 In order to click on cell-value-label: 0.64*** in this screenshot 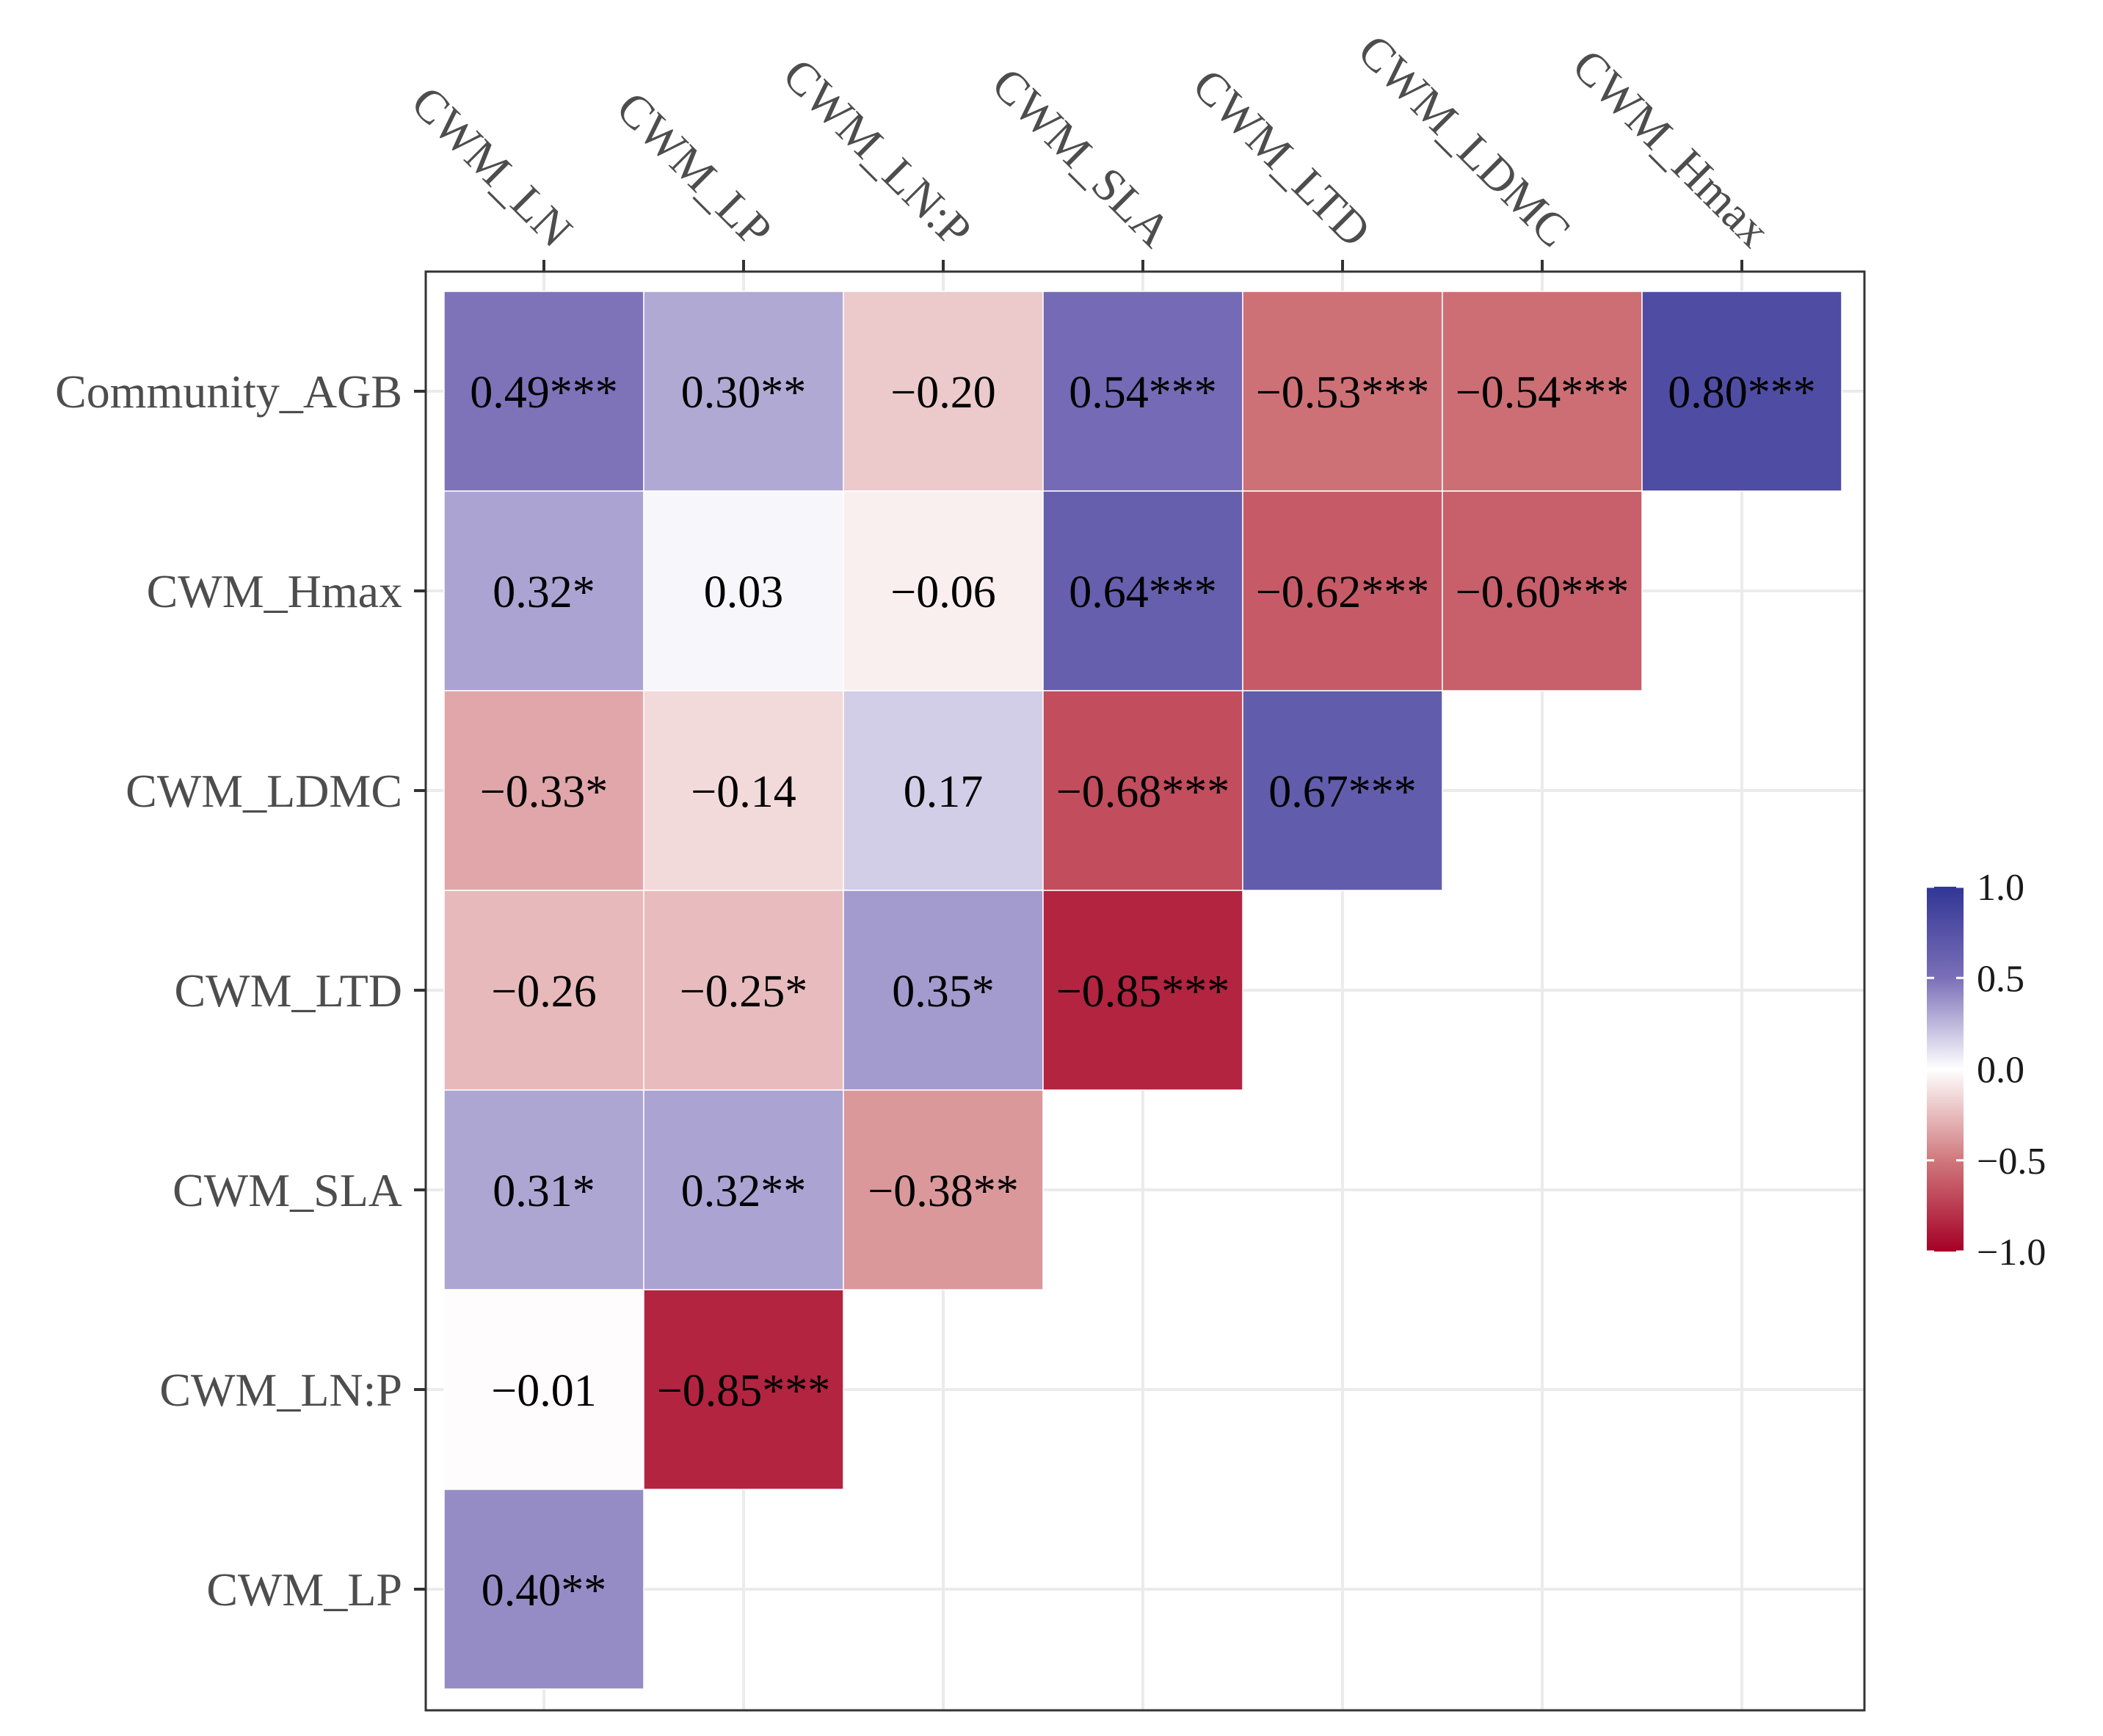, I will do `click(1143, 592)`.